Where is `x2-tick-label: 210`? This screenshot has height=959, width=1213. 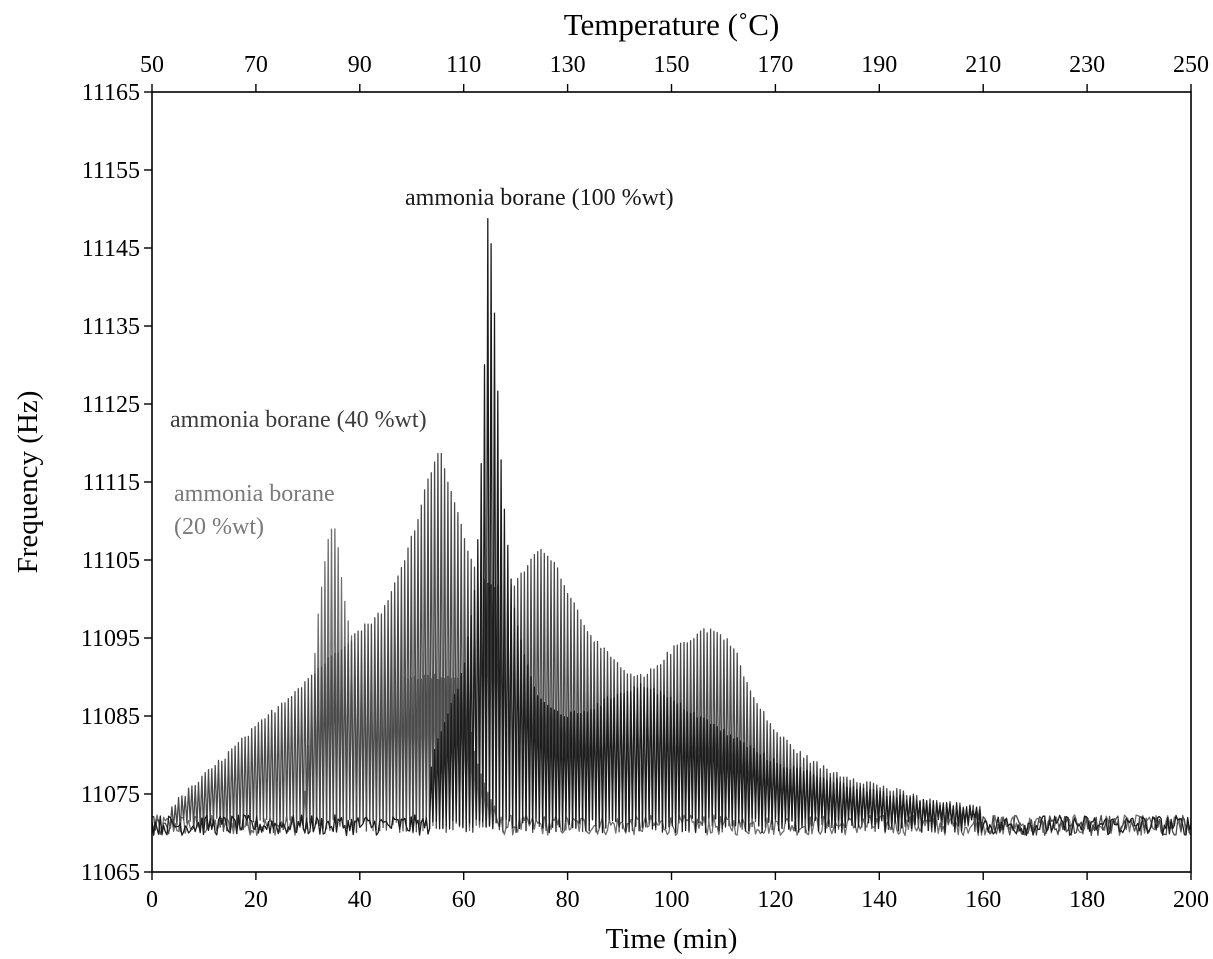 x2-tick-label: 210 is located at coordinates (983, 65).